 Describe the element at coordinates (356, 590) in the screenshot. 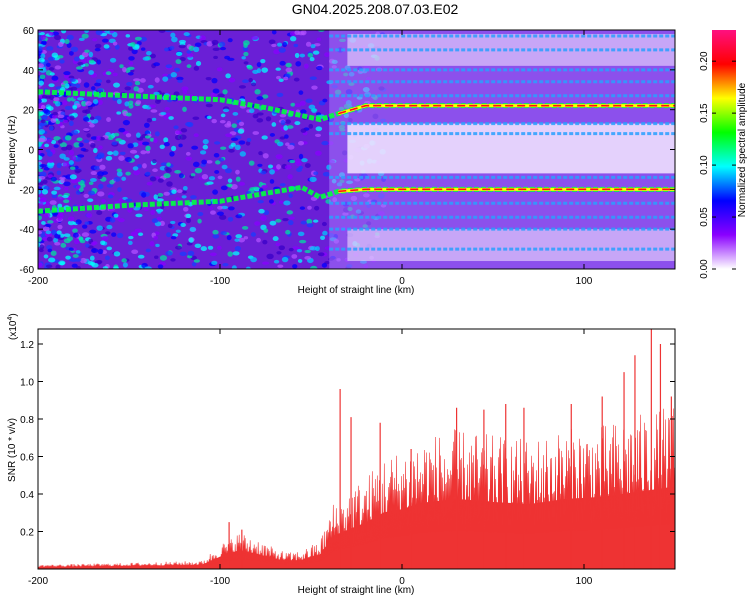

I see `snr-x-label: Height of straight line (km)` at that location.